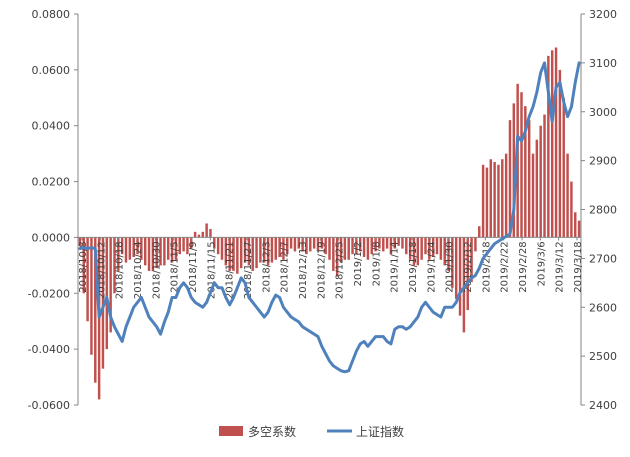  Describe the element at coordinates (138, 270) in the screenshot. I see `x-tick-label: 2018/10/24` at that location.